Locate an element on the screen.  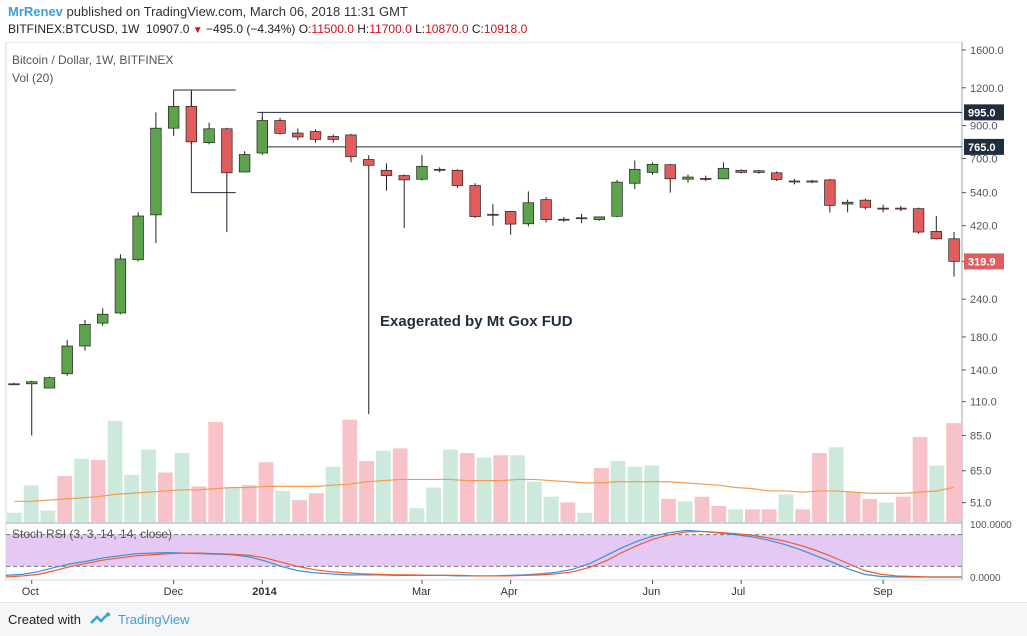
low-value: 10870.0 is located at coordinates (447, 29).